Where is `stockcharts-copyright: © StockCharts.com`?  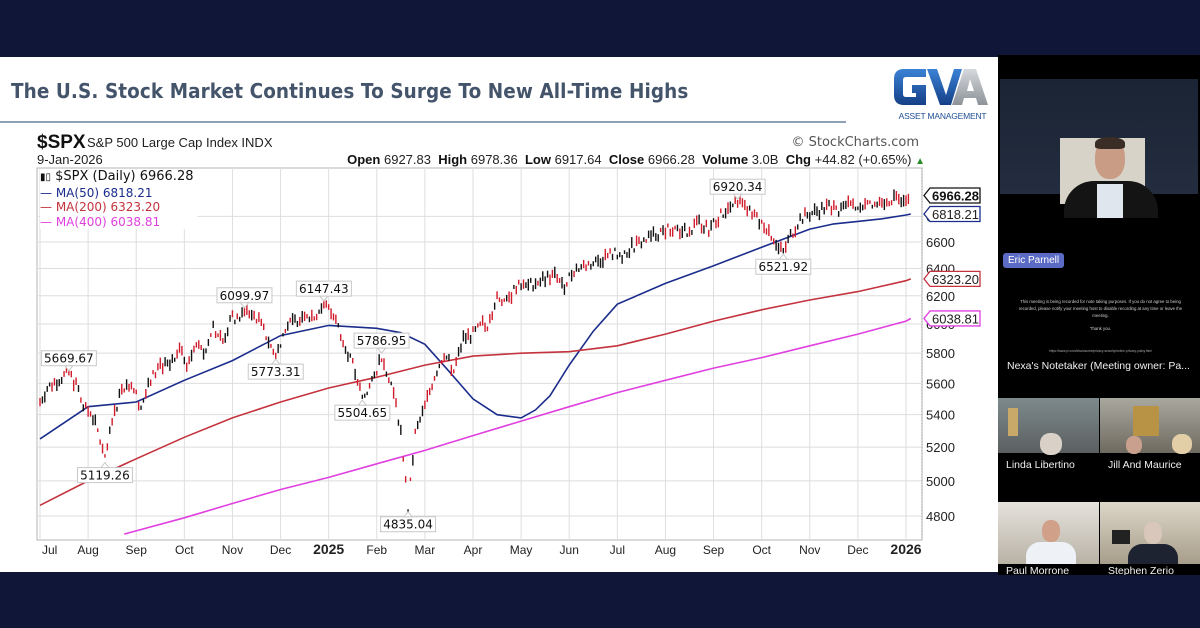
stockcharts-copyright: © StockCharts.com is located at coordinates (855, 142).